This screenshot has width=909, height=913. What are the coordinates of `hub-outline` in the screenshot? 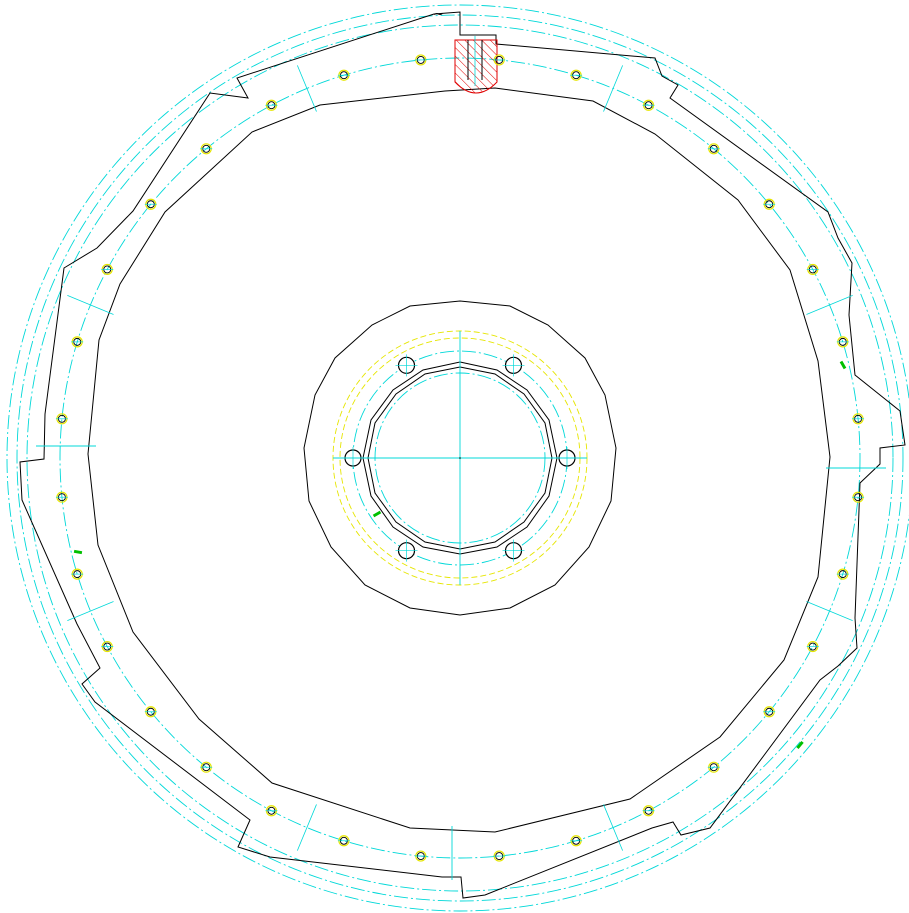 It's located at (460, 458).